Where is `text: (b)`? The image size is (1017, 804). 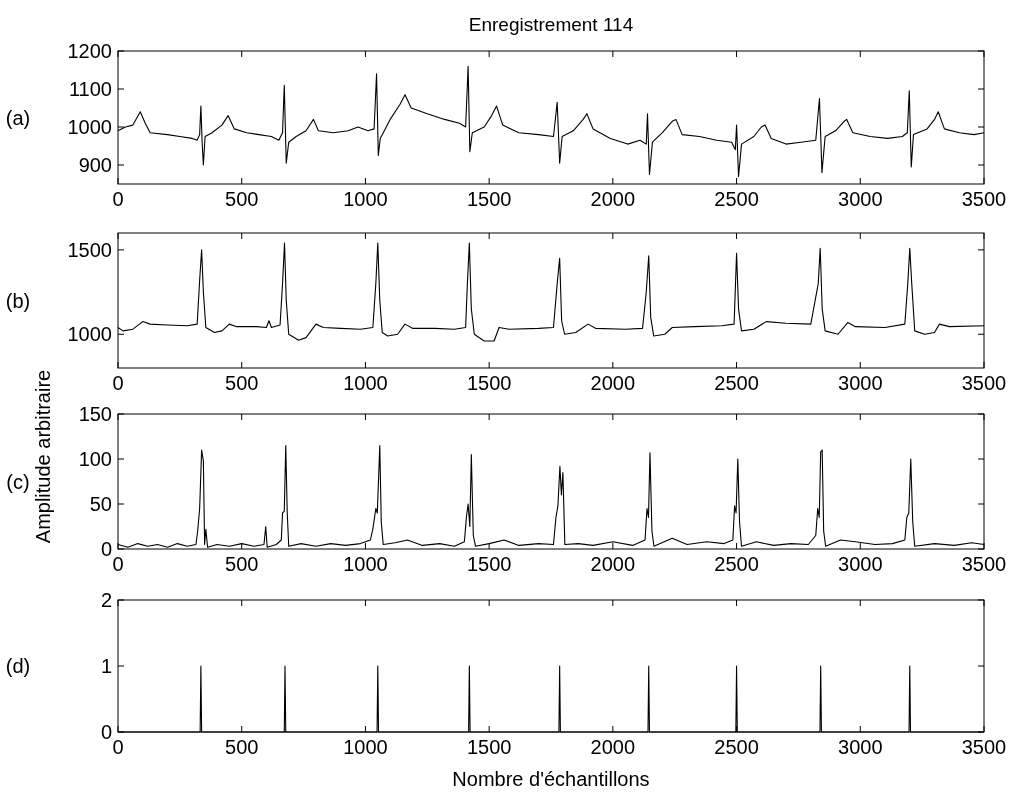
text: (b) is located at coordinates (18, 300).